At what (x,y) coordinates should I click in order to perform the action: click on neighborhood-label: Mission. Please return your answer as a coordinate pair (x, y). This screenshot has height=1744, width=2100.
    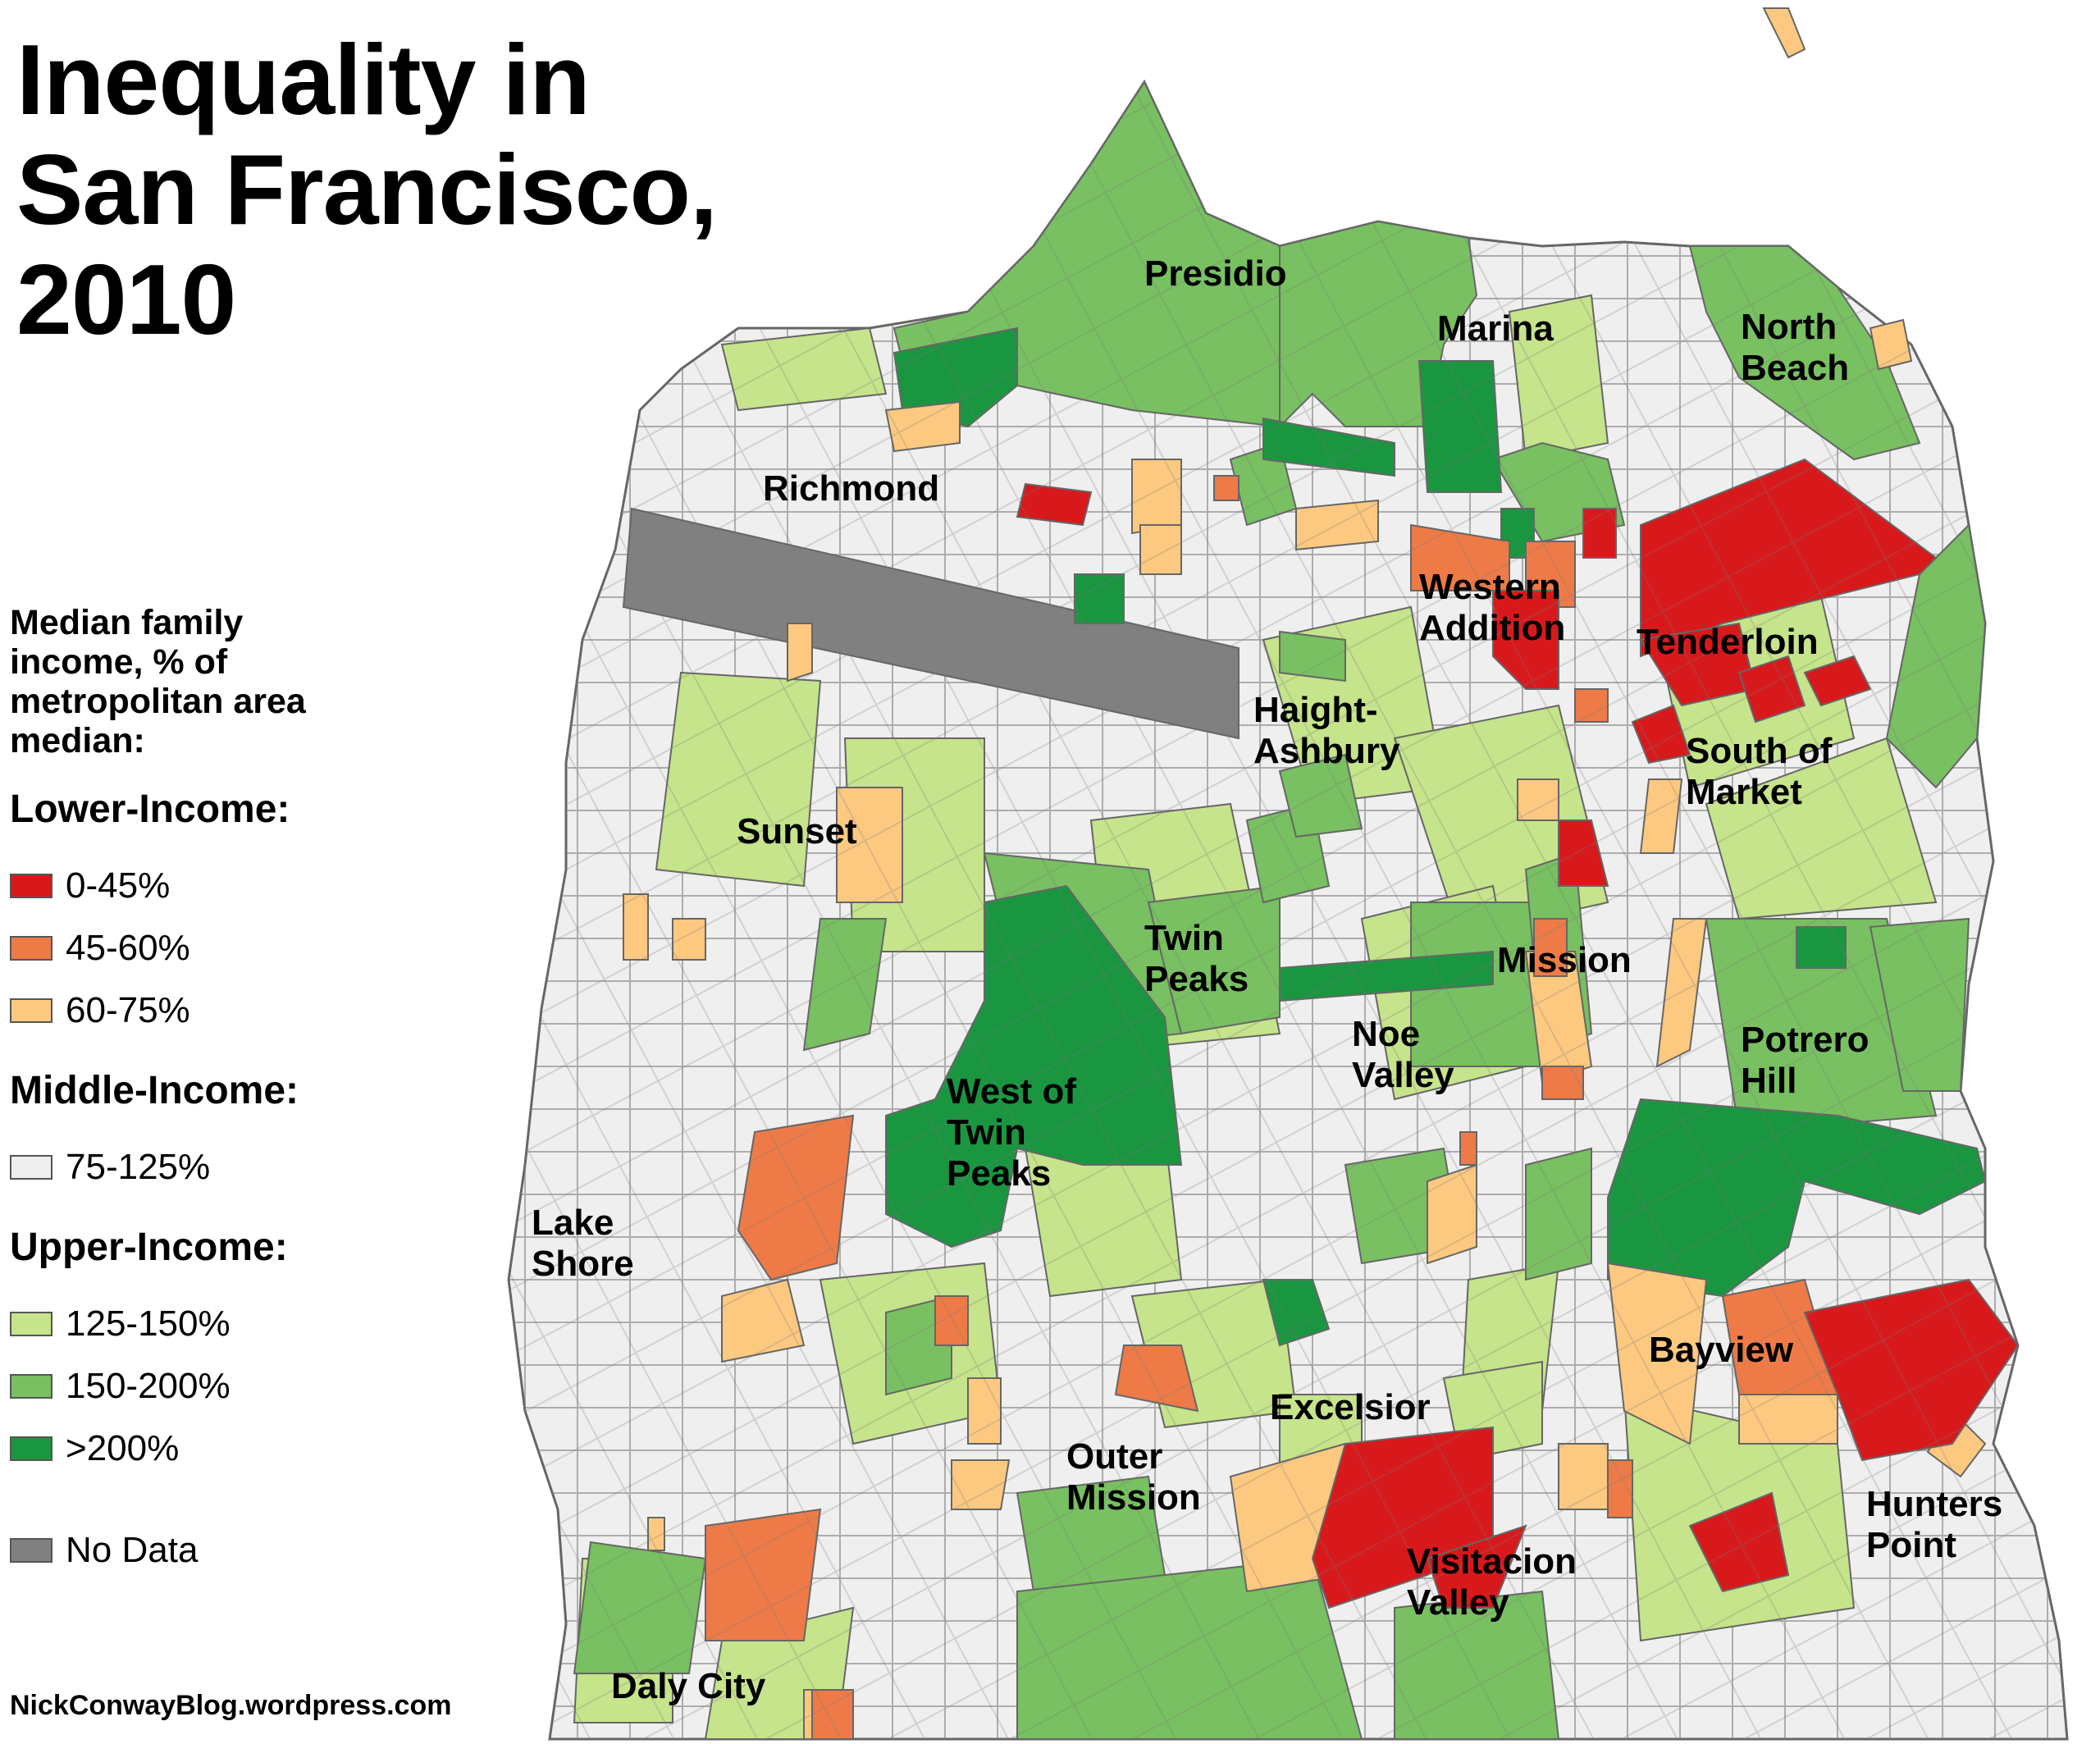
    Looking at the image, I should click on (1565, 960).